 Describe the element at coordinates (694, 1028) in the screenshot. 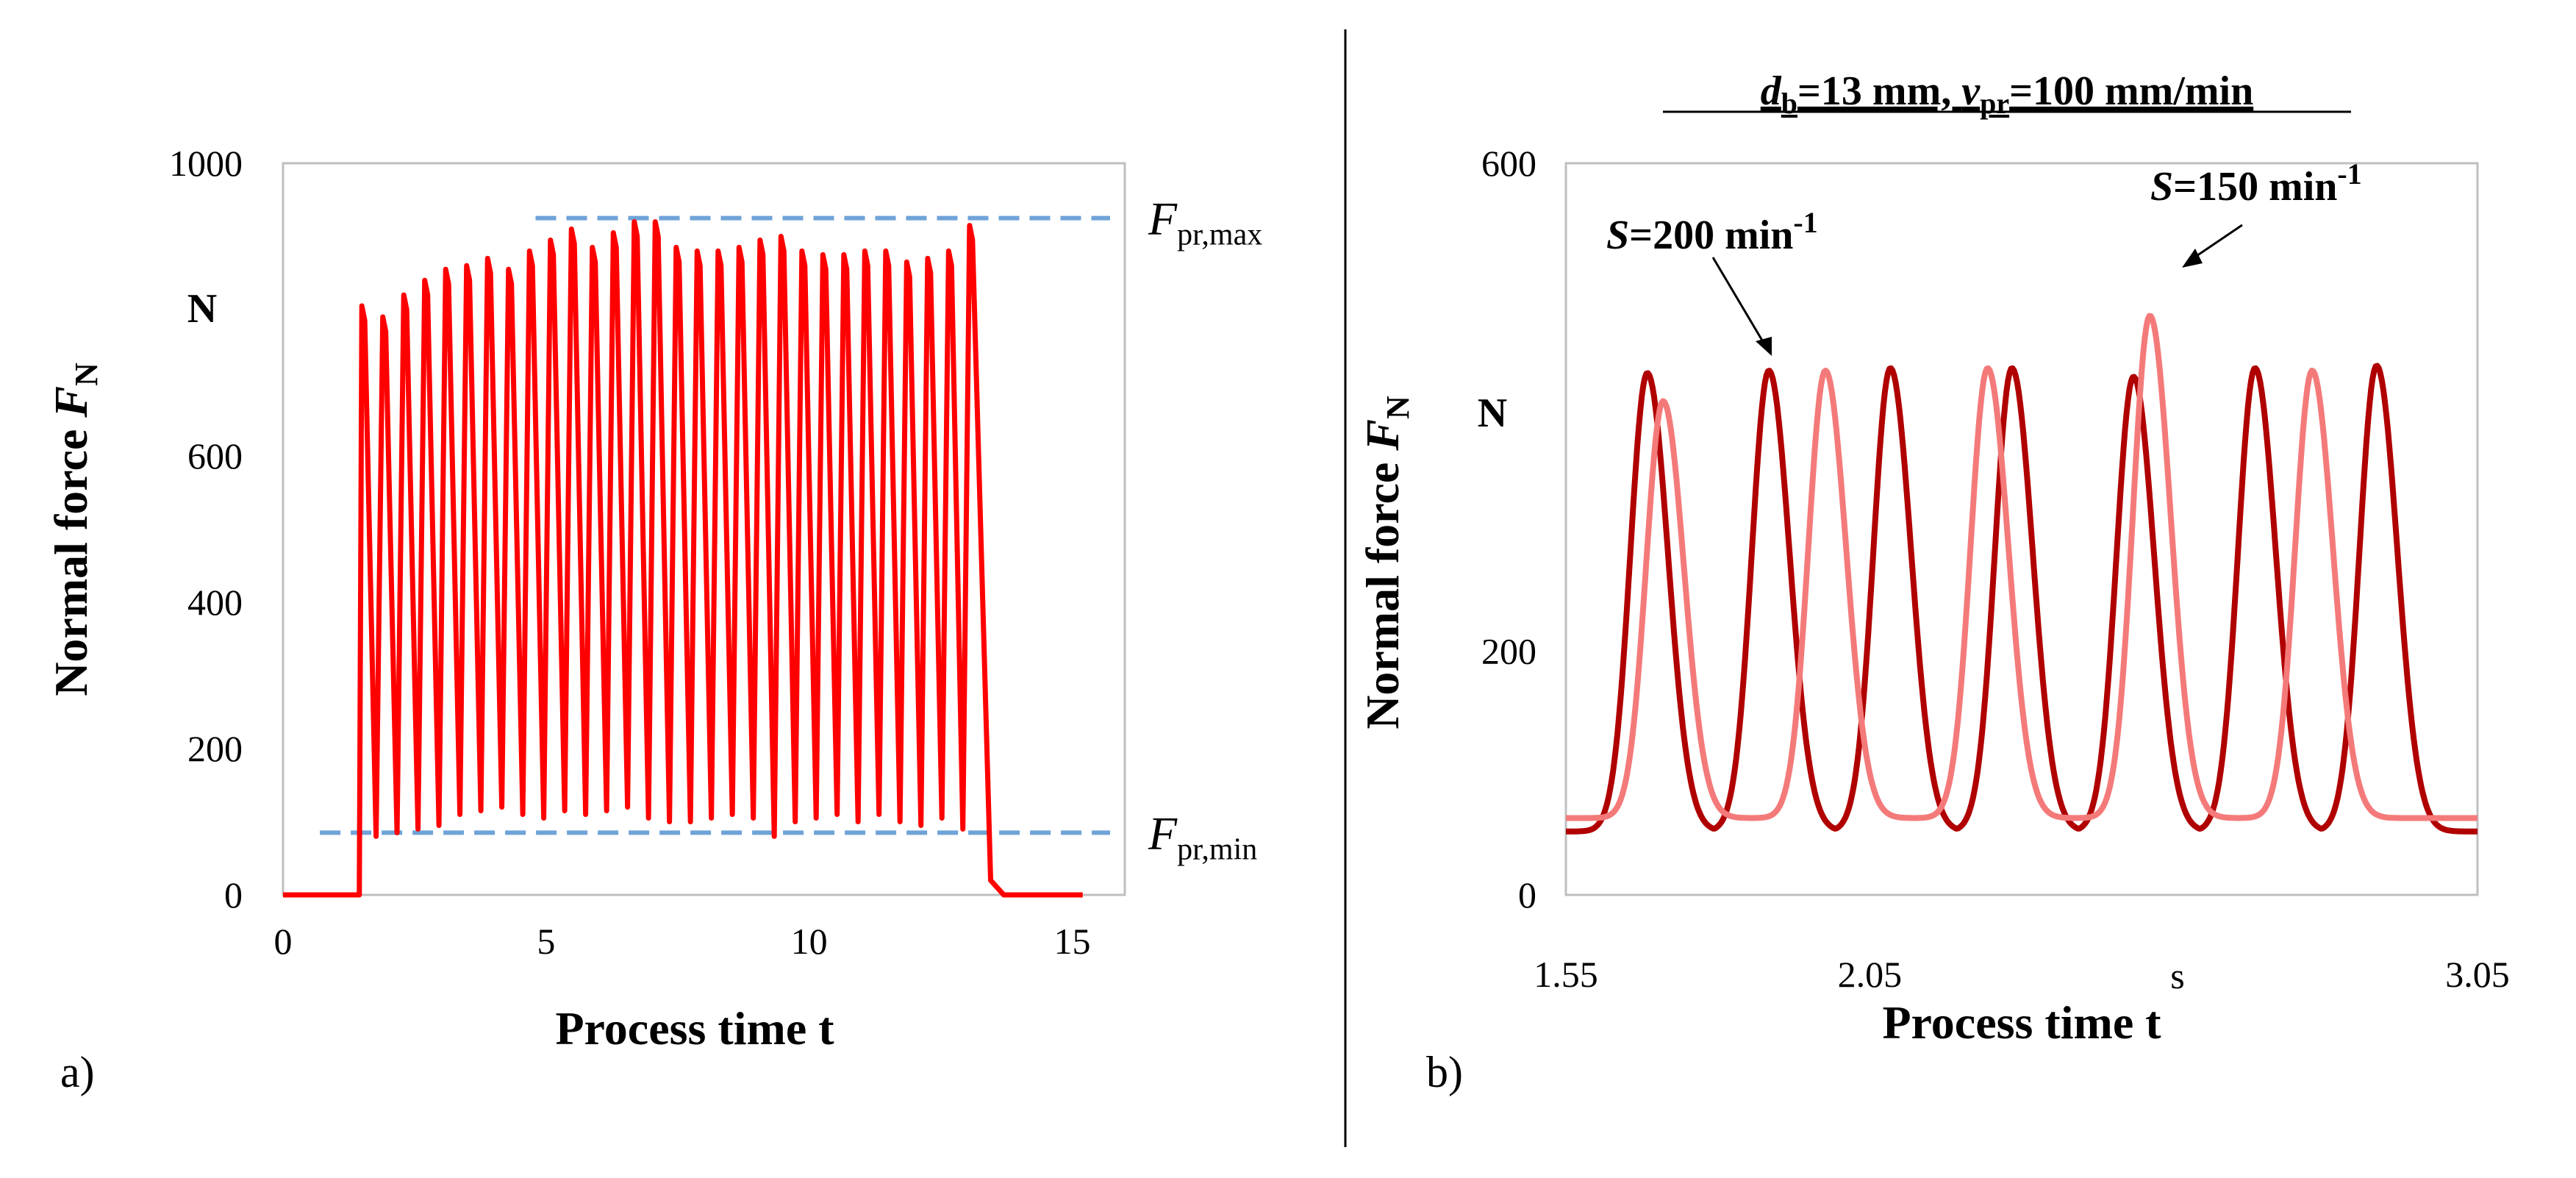

I see `x-axis-label-a: Process time t` at that location.